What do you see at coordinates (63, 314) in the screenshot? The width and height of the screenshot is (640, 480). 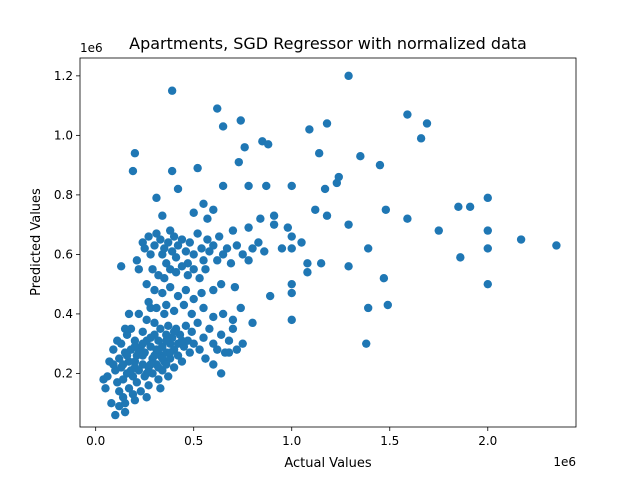 I see `y-tick-label: 0.4` at bounding box center [63, 314].